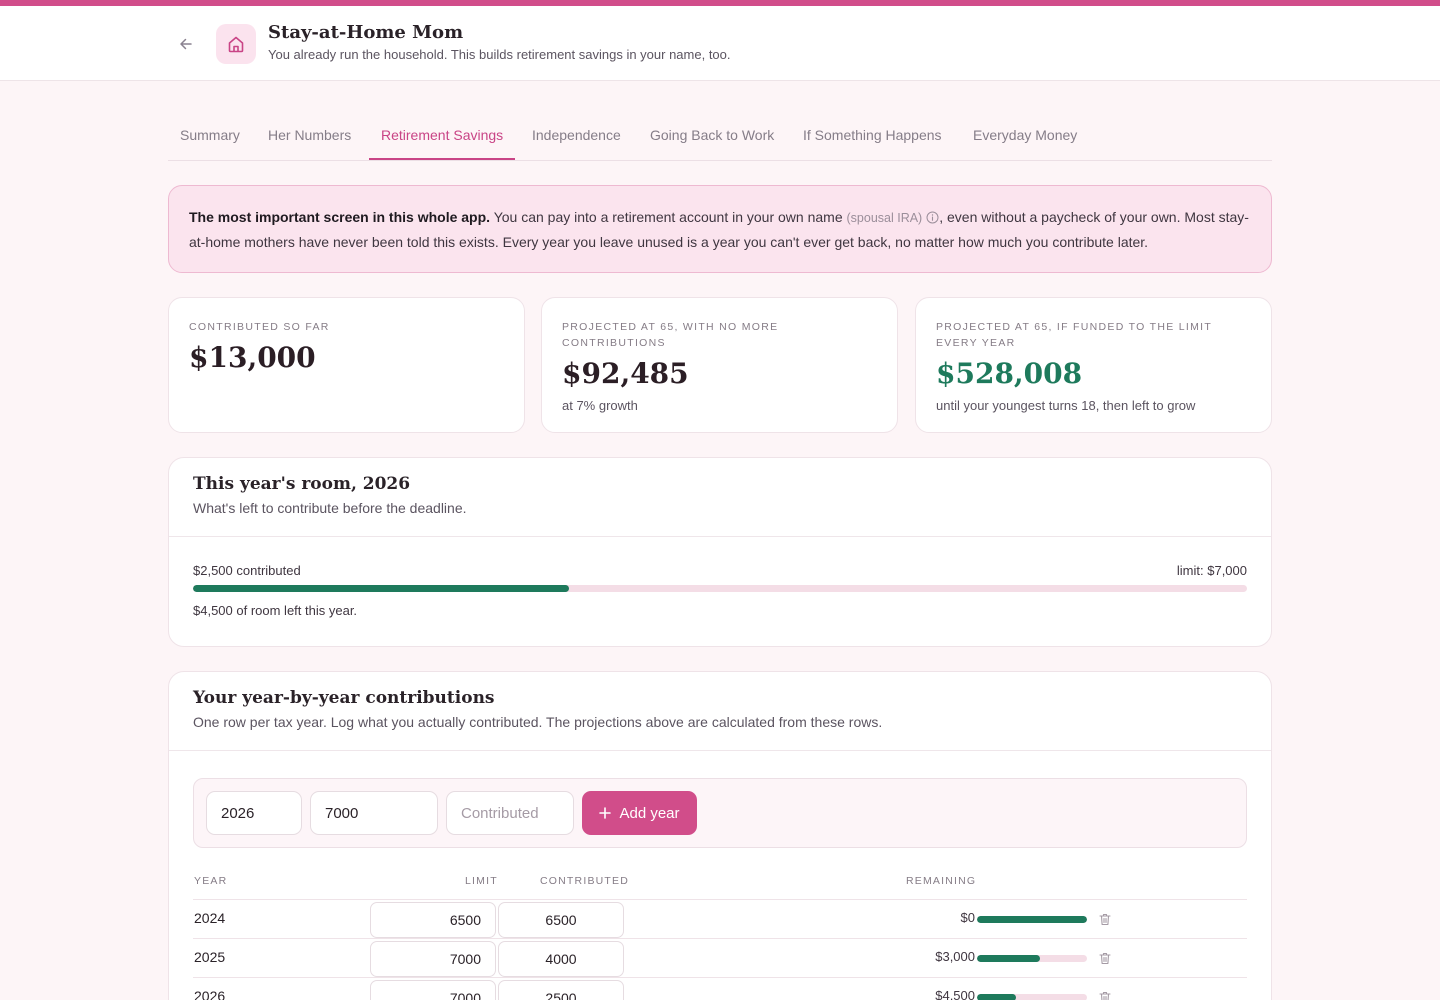  What do you see at coordinates (649, 813) in the screenshot?
I see `add-year-label: Add year` at bounding box center [649, 813].